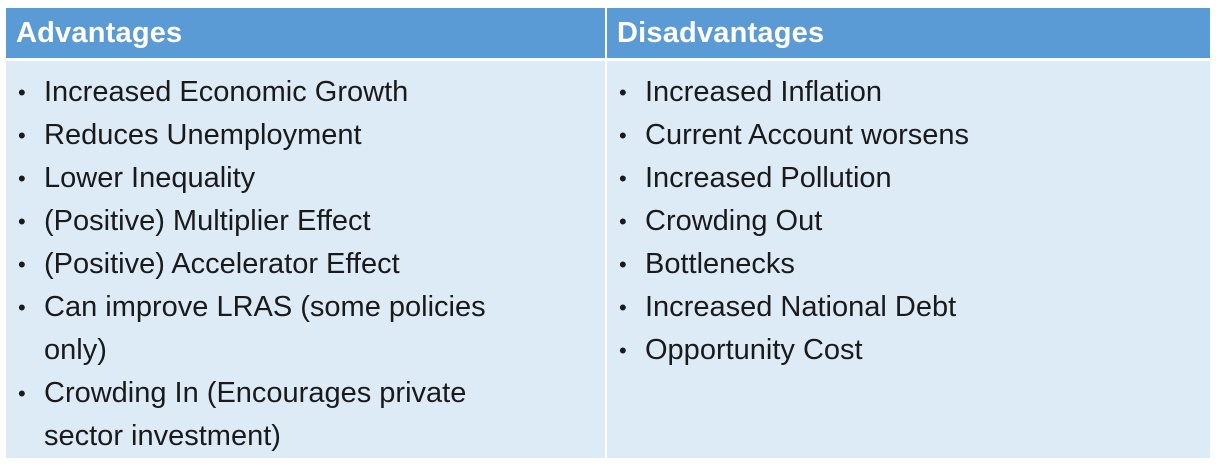  I want to click on list-item: • Increased National Debt, so click(913, 307).